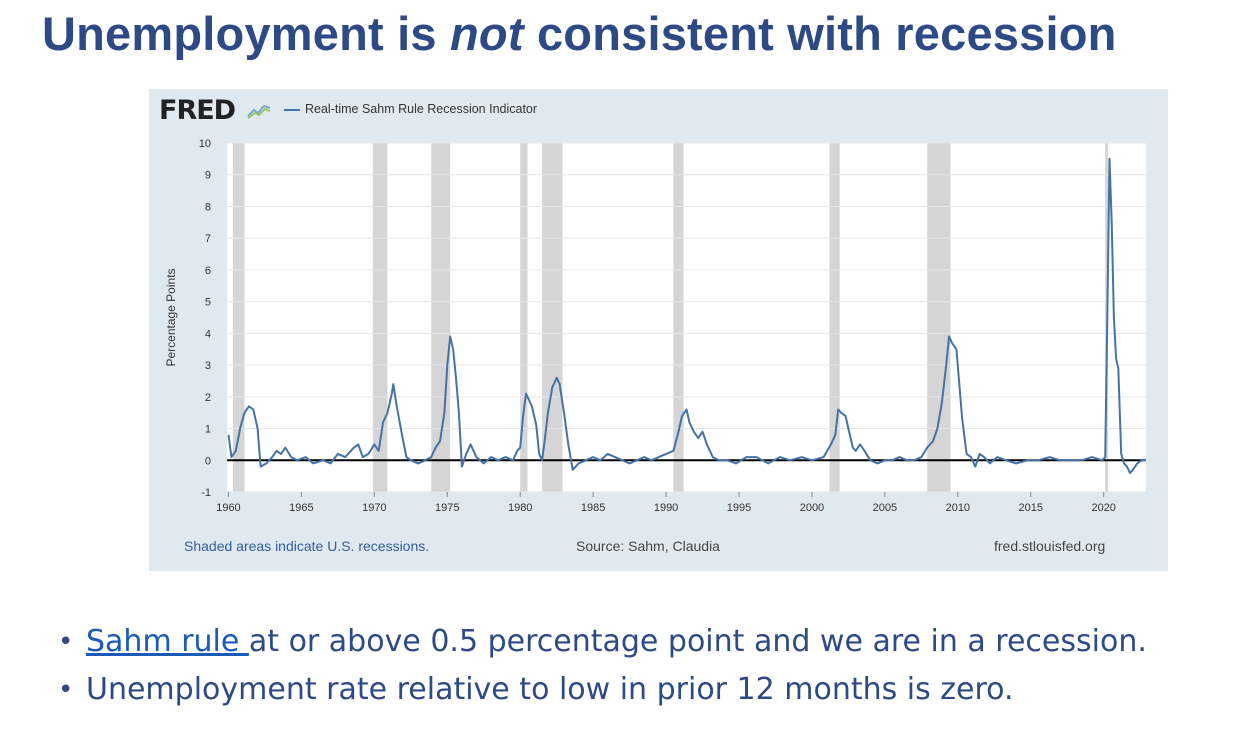 The height and width of the screenshot is (732, 1246). Describe the element at coordinates (259, 110) in the screenshot. I see `fred-chart-icon` at that location.